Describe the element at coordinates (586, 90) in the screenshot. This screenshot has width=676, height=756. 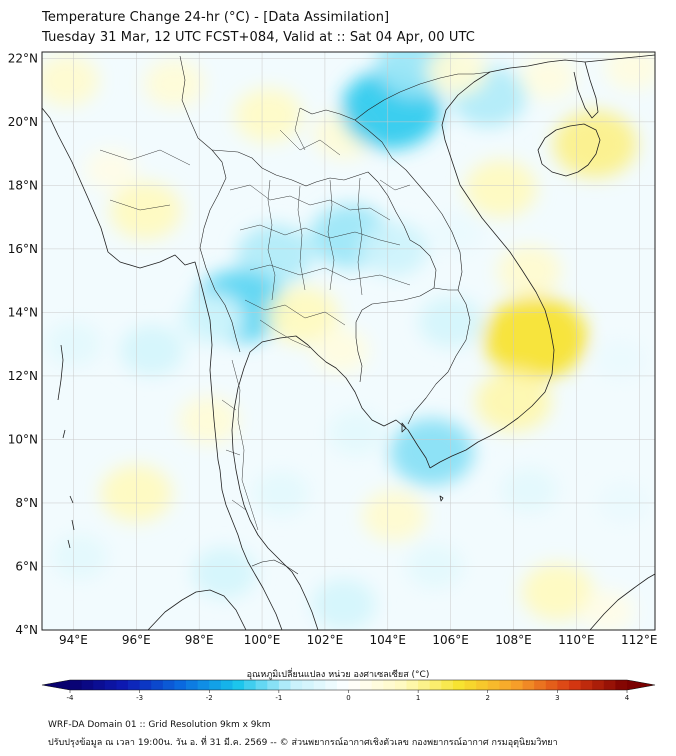
I see `leizhou-peninsula` at that location.